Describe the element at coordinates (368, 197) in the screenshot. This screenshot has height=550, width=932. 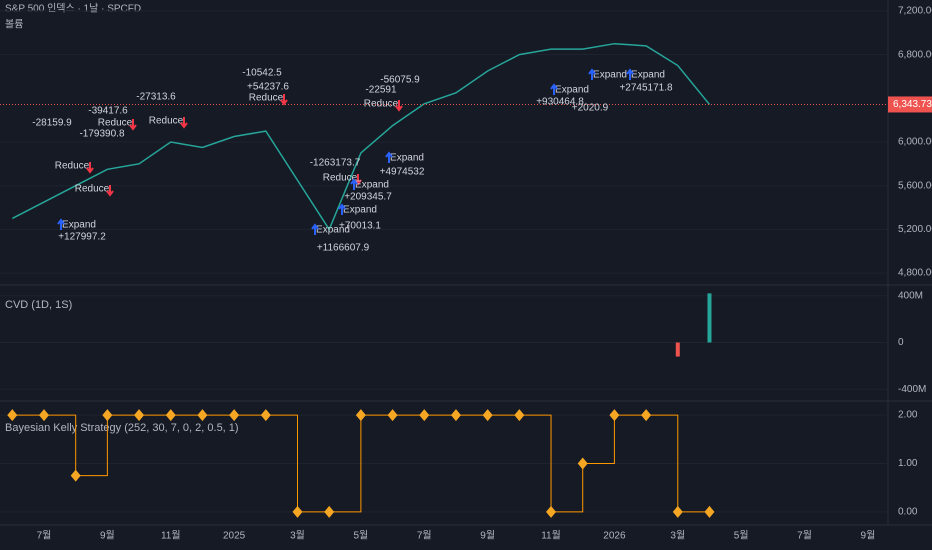
I see `signal-annotation: +209345.7` at that location.